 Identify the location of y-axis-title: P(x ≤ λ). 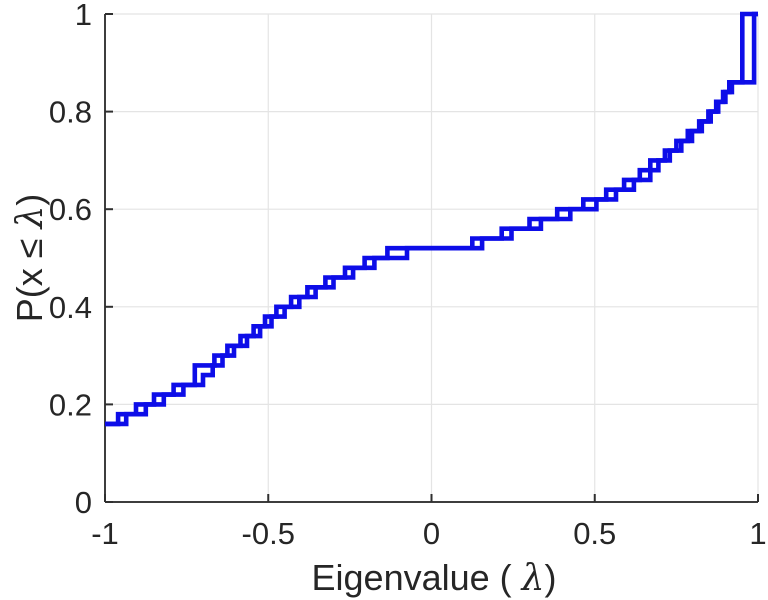
(30, 258).